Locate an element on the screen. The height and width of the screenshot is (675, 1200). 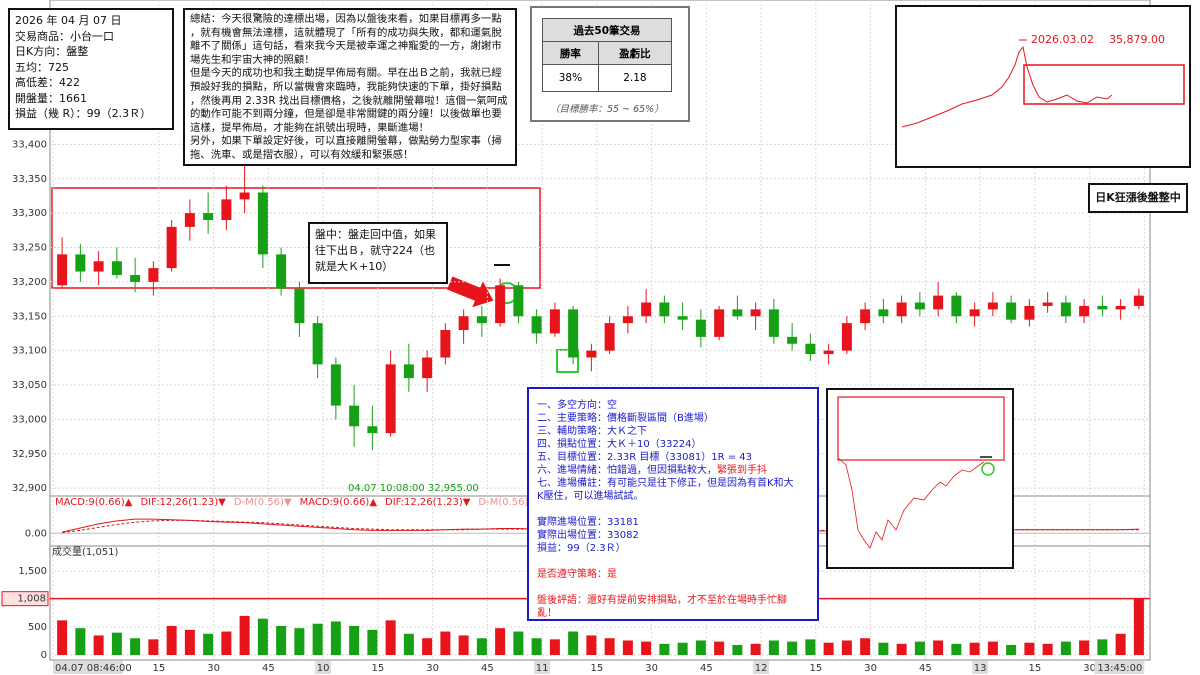
y-tick-label: 33,250 is located at coordinates (29, 248).